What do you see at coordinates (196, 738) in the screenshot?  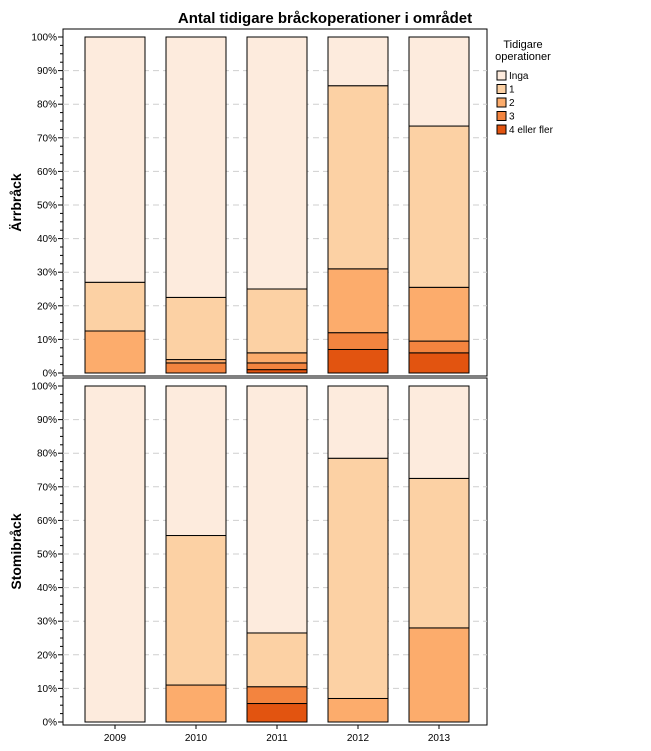 I see `x-tick-label: 2010` at bounding box center [196, 738].